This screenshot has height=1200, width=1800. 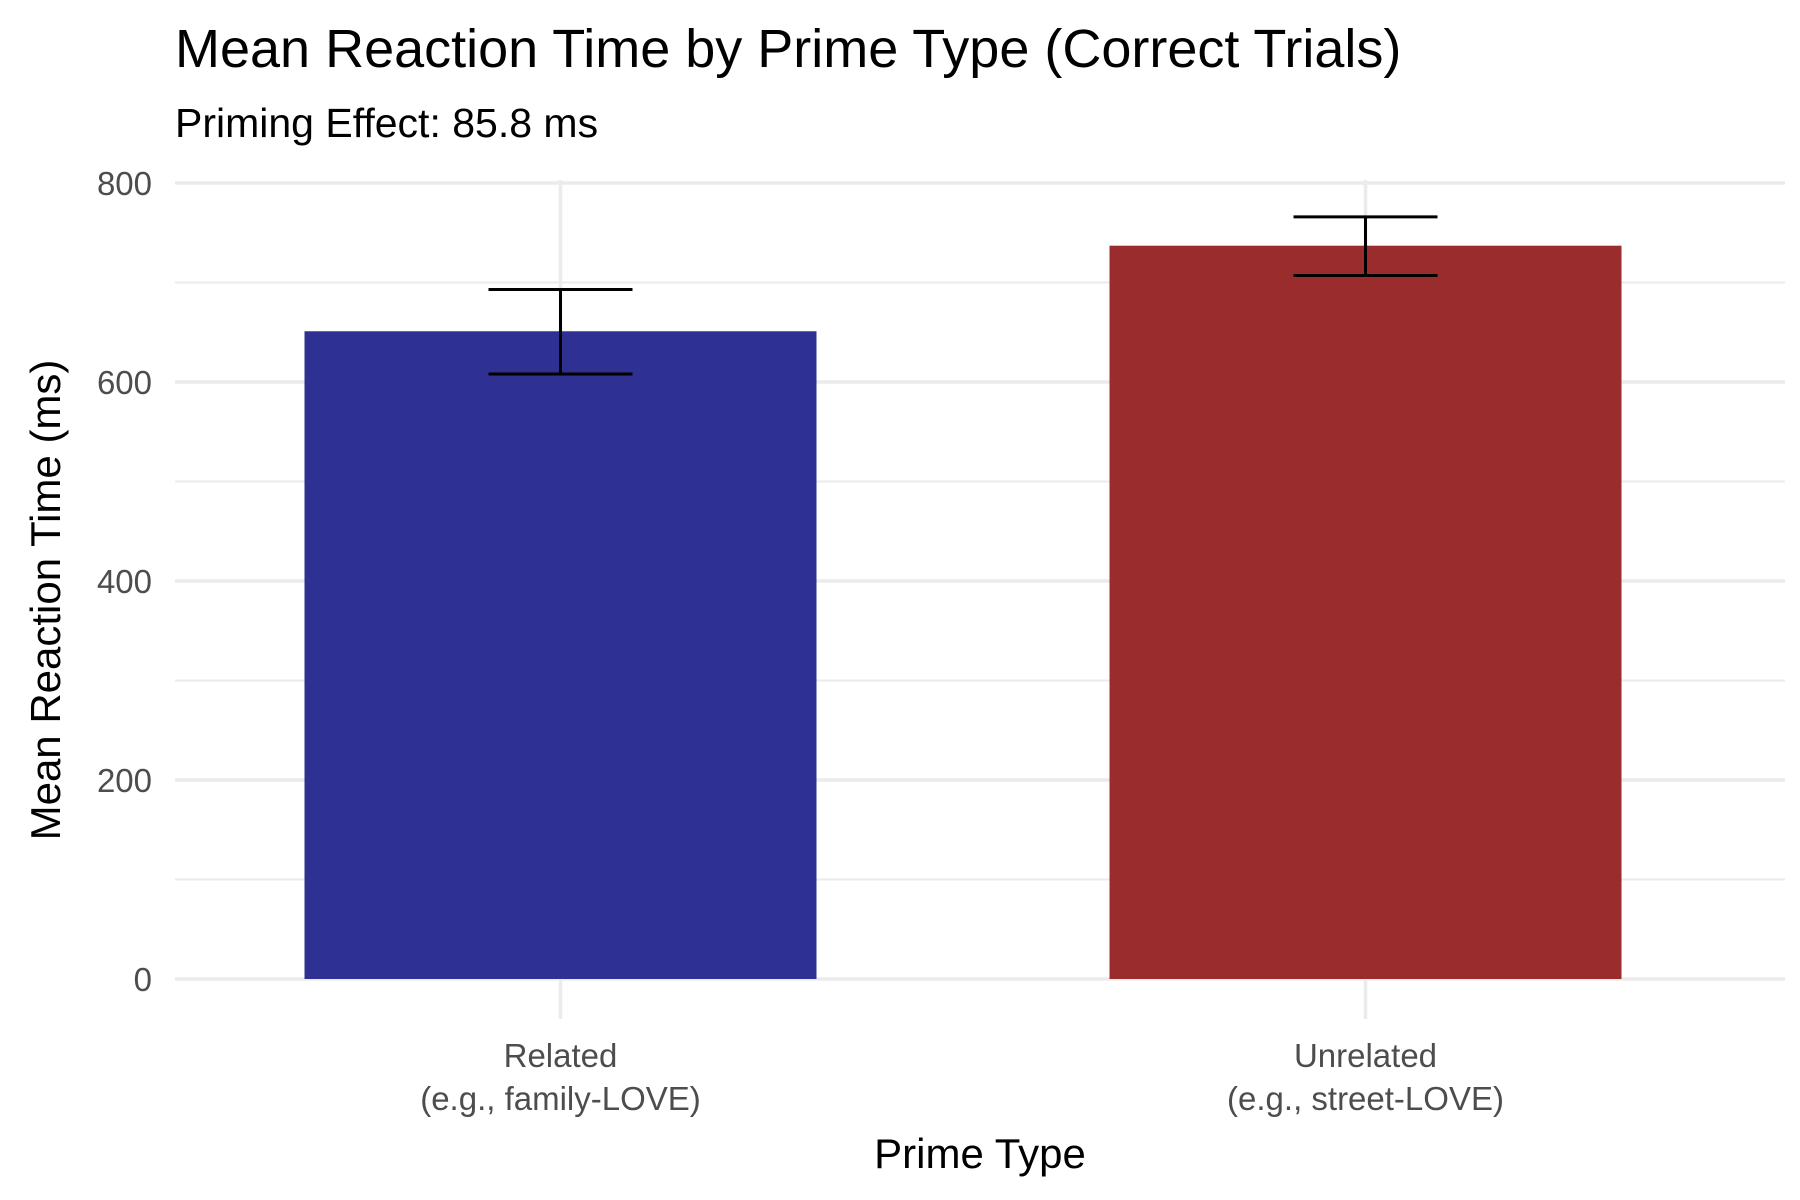 I want to click on y-tick-label: 400, so click(x=124, y=581).